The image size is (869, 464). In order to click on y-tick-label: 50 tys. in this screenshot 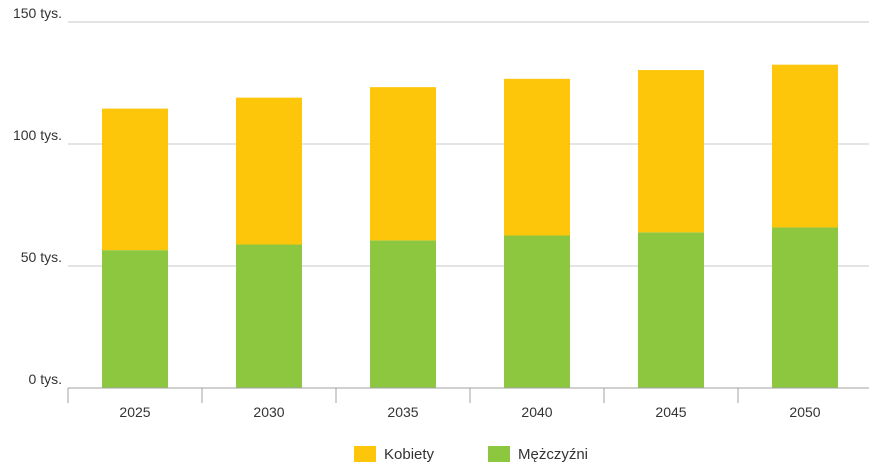, I will do `click(41, 257)`.